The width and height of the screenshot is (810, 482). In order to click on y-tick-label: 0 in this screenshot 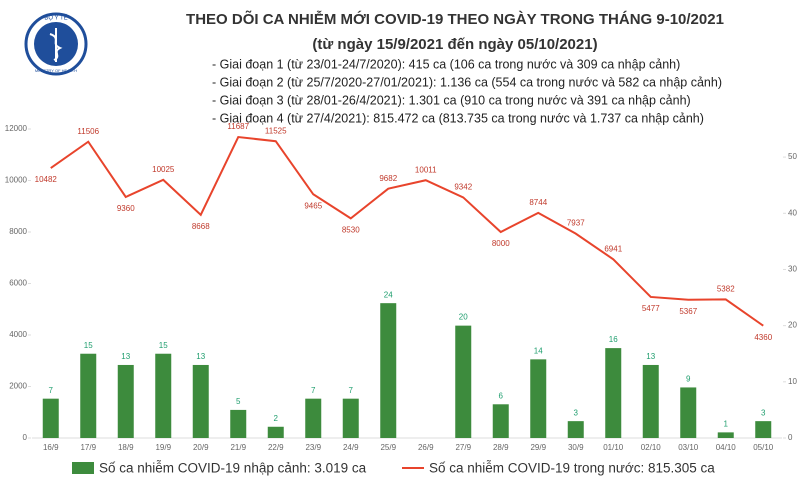, I will do `click(25, 437)`.